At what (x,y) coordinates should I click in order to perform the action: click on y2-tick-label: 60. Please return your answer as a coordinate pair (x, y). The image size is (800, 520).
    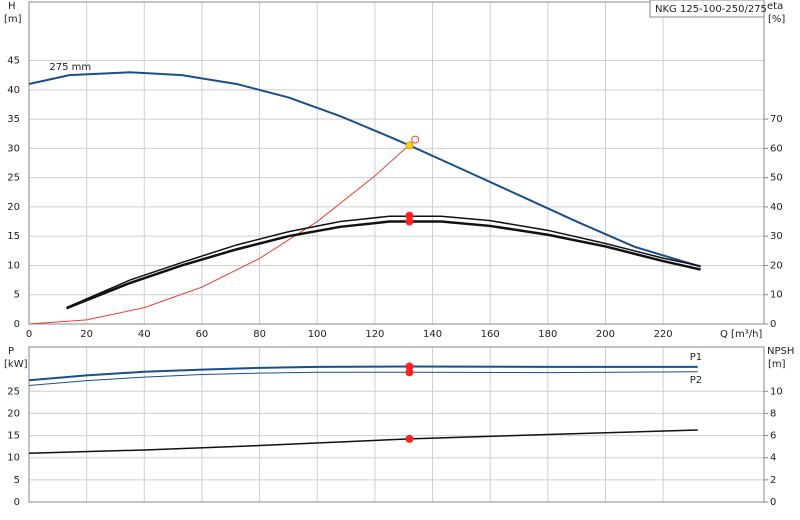
    Looking at the image, I should click on (776, 148).